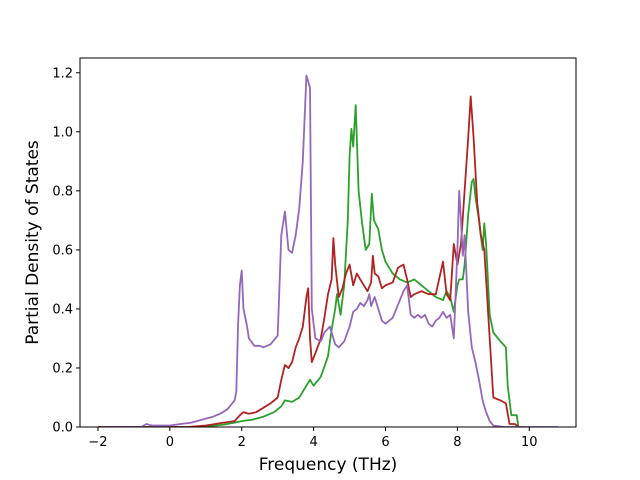 This screenshot has height=480, width=640. I want to click on y-tick-label: 1.2, so click(62, 73).